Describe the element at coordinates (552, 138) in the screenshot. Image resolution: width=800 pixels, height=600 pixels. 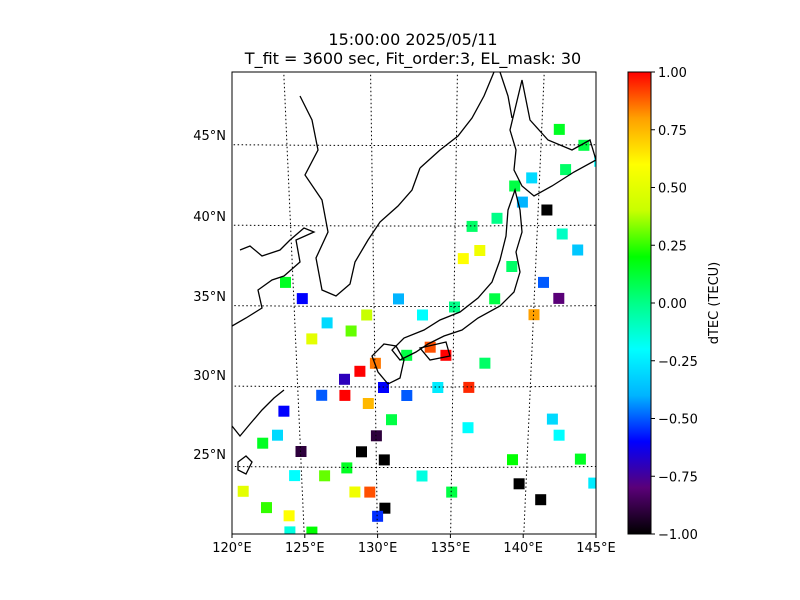
I see `coastline-hokkaido` at that location.